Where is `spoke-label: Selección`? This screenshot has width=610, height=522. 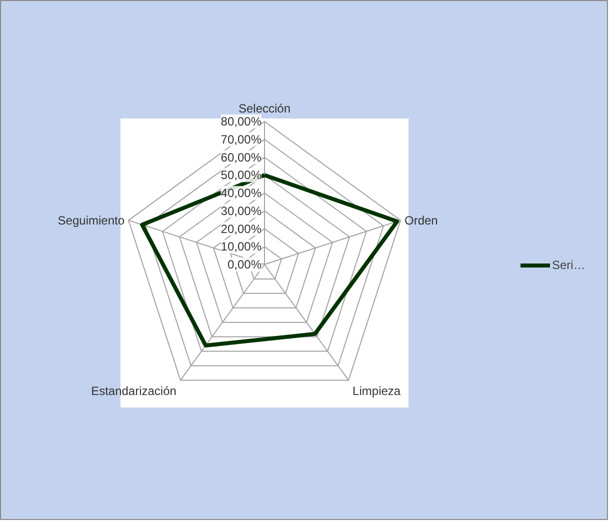 spoke-label: Selección is located at coordinates (264, 109).